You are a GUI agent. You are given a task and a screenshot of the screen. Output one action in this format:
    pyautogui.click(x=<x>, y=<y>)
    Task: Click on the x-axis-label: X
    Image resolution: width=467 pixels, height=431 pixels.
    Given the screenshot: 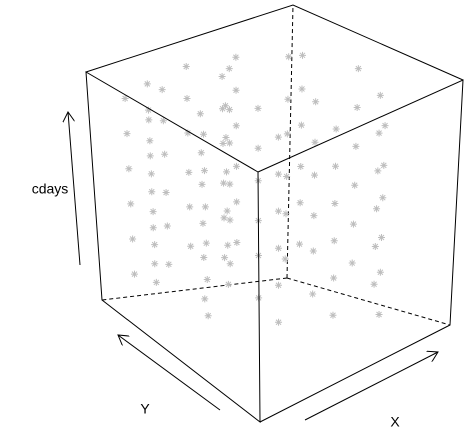 What is the action you would take?
    pyautogui.click(x=395, y=422)
    